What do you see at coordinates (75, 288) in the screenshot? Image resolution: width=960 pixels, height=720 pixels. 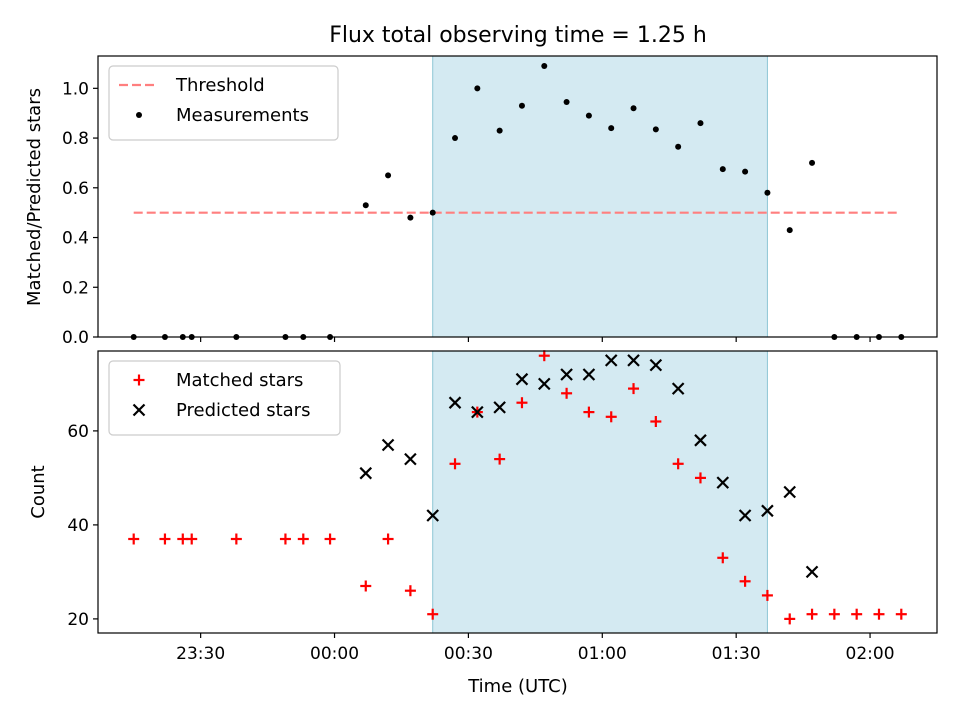 I see `y-tick-label-1: 0.2` at bounding box center [75, 288].